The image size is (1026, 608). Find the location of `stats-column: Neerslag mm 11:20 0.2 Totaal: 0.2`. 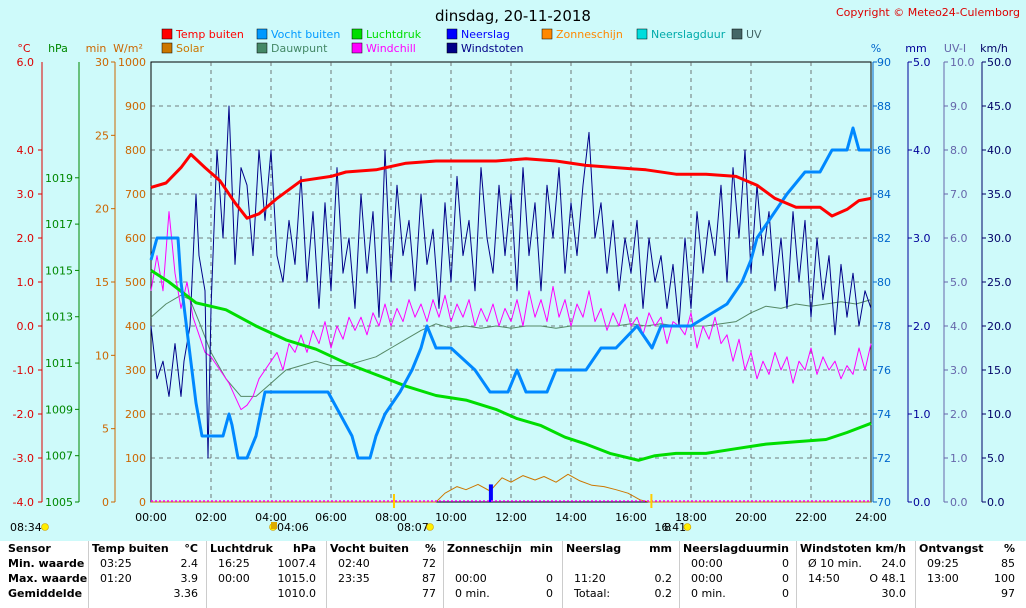

stats-column: Neerslag mm 11:20 0.2 Totaal: 0.2 is located at coordinates (621, 574).